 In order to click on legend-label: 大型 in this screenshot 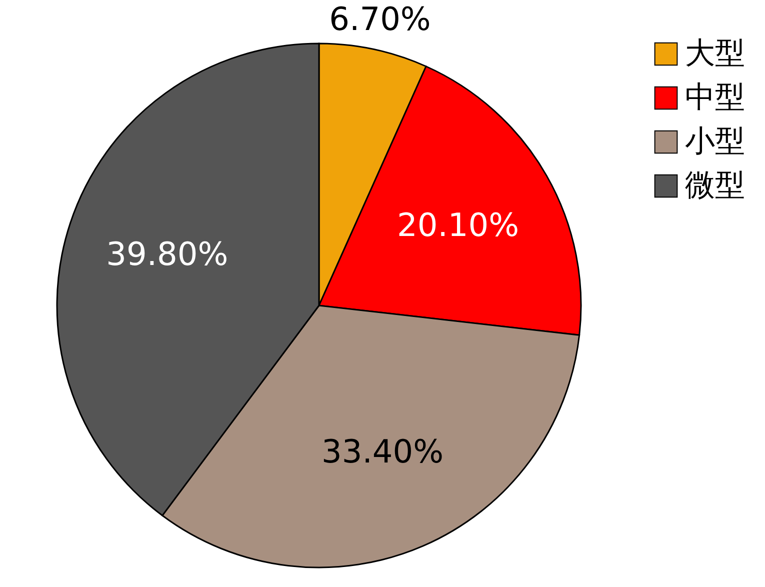, I will do `click(715, 53)`.